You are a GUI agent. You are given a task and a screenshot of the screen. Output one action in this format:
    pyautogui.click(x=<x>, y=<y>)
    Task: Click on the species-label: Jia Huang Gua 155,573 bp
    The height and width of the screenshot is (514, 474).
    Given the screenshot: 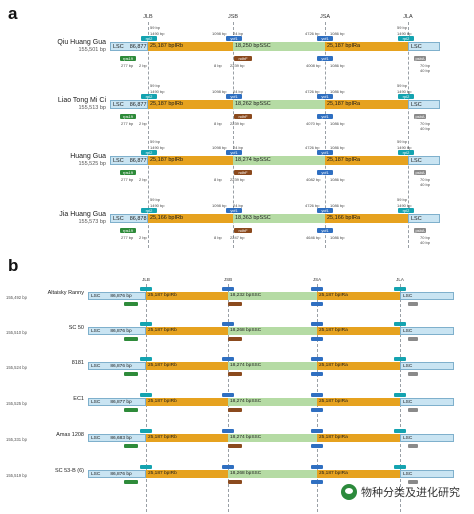 What is the action you would take?
    pyautogui.click(x=53, y=218)
    